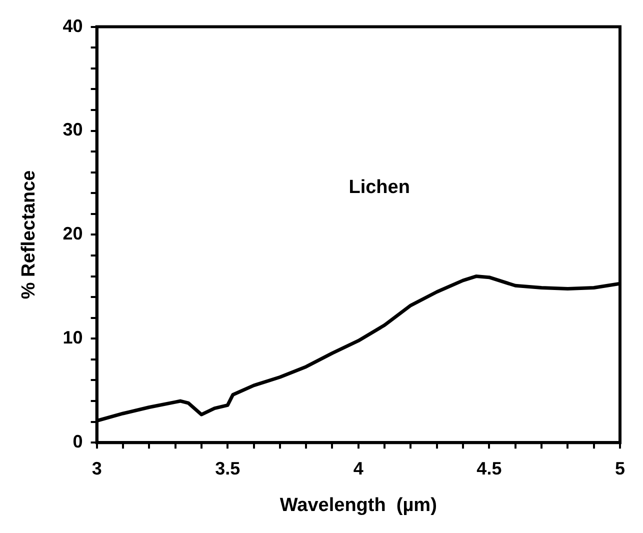 Image resolution: width=643 pixels, height=533 pixels. I want to click on y-tick-label: 10, so click(72, 338).